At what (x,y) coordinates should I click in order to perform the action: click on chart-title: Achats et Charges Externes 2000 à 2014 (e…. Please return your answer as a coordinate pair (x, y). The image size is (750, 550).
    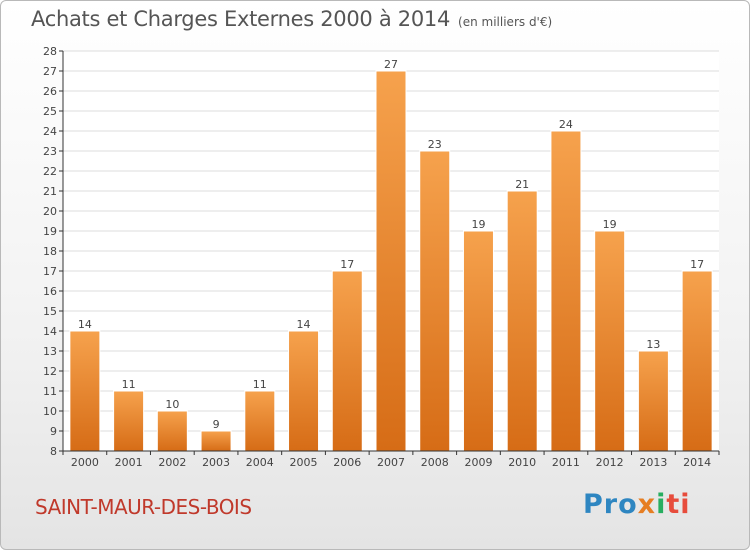
    Looking at the image, I should click on (291, 19).